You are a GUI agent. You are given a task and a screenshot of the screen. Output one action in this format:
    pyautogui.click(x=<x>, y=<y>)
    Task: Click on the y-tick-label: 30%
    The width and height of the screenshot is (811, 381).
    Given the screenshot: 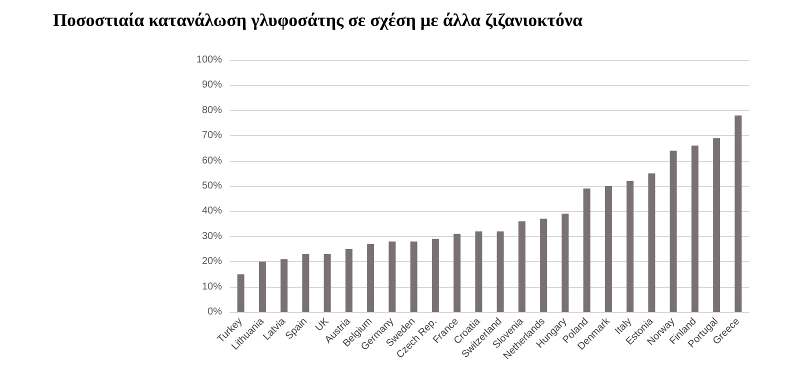 What is the action you would take?
    pyautogui.click(x=212, y=236)
    